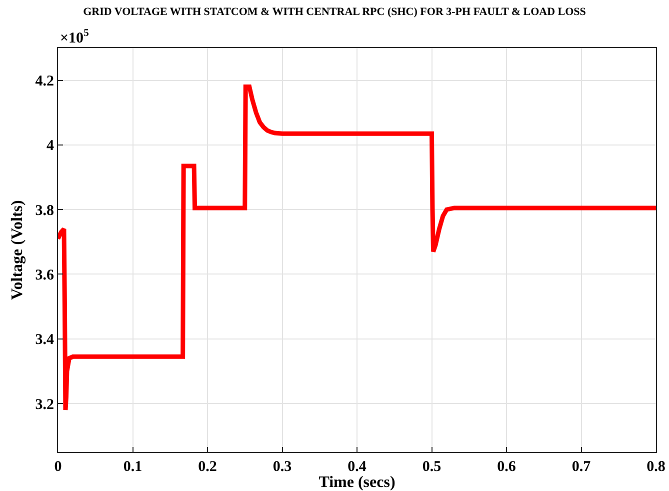  Describe the element at coordinates (357, 482) in the screenshot. I see `x-axis-title: Time (secs)` at that location.